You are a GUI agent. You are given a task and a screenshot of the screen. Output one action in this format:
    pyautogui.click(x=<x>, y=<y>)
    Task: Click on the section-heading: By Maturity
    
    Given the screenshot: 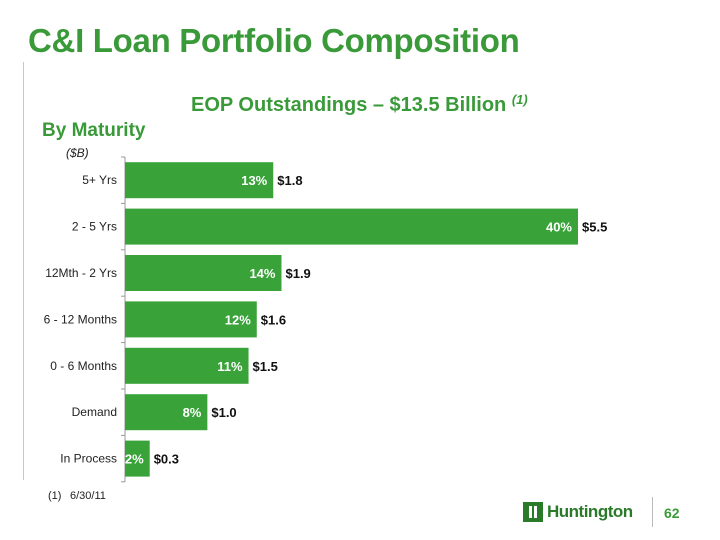 What is the action you would take?
    pyautogui.click(x=94, y=130)
    